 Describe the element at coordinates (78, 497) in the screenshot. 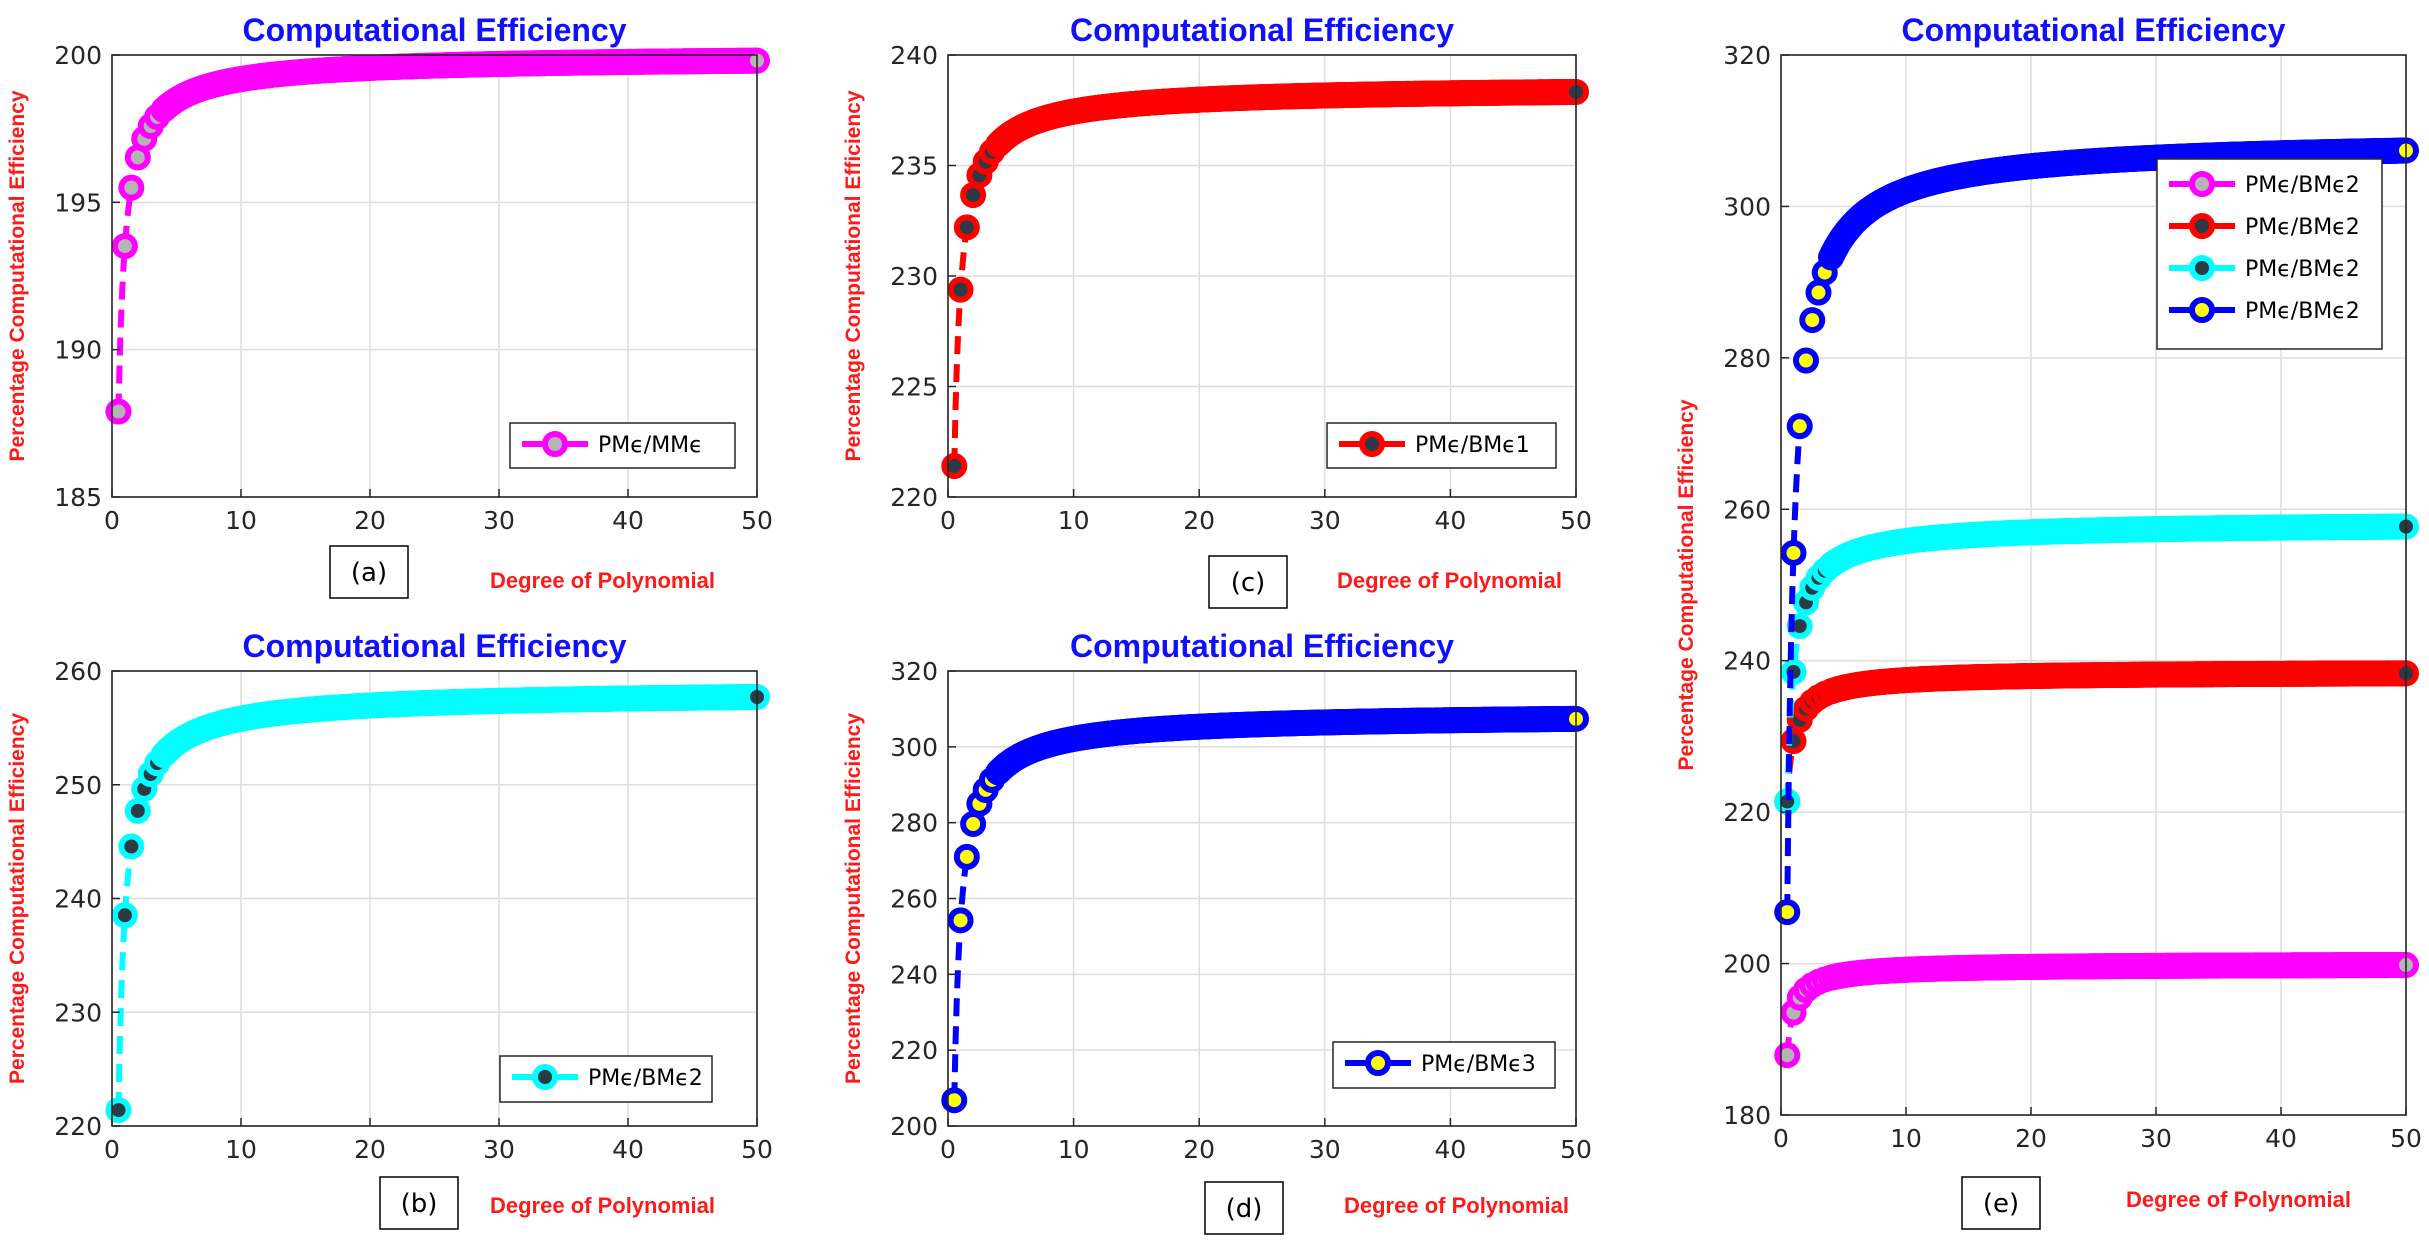

I see `y-tick-label: 185` at that location.